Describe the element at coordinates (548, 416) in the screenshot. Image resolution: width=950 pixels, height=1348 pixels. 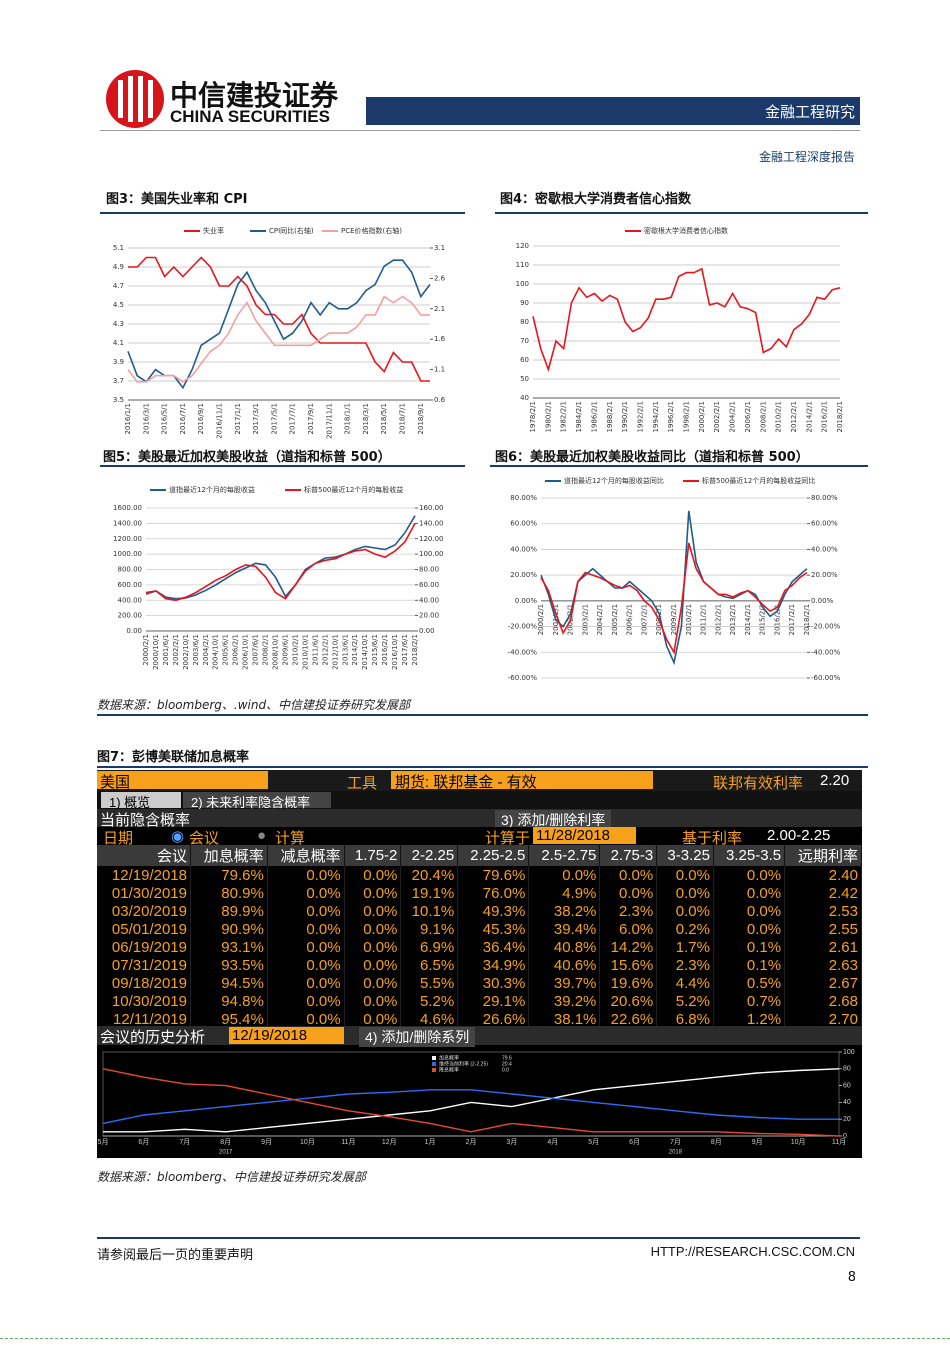
I see `x-tick-label: 1980/2/1` at that location.